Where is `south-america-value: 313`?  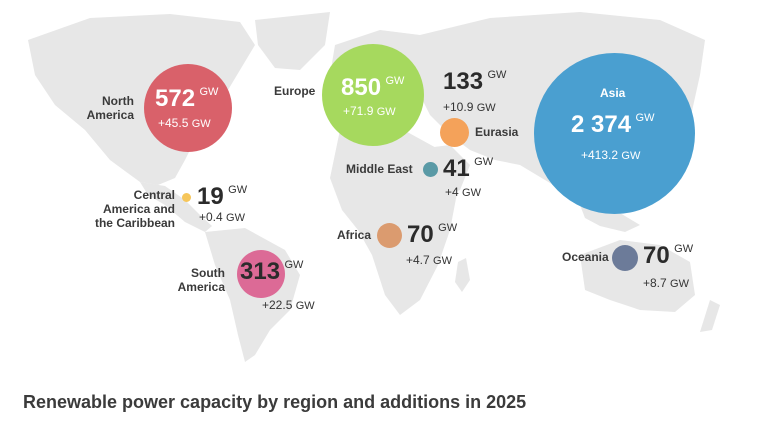
south-america-value: 313 is located at coordinates (260, 271).